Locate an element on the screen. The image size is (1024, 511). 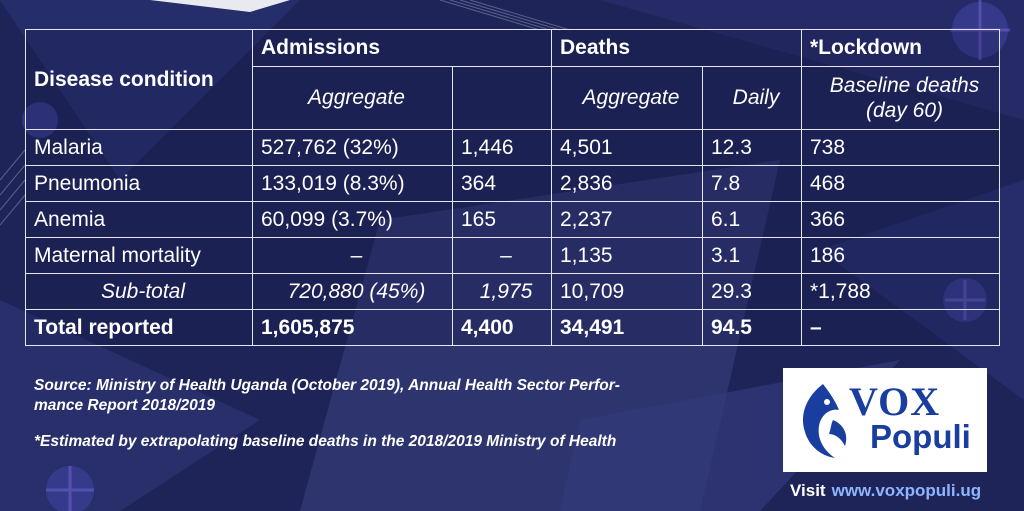
subheader-deaths-aggregate: Aggregate is located at coordinates (627, 98).